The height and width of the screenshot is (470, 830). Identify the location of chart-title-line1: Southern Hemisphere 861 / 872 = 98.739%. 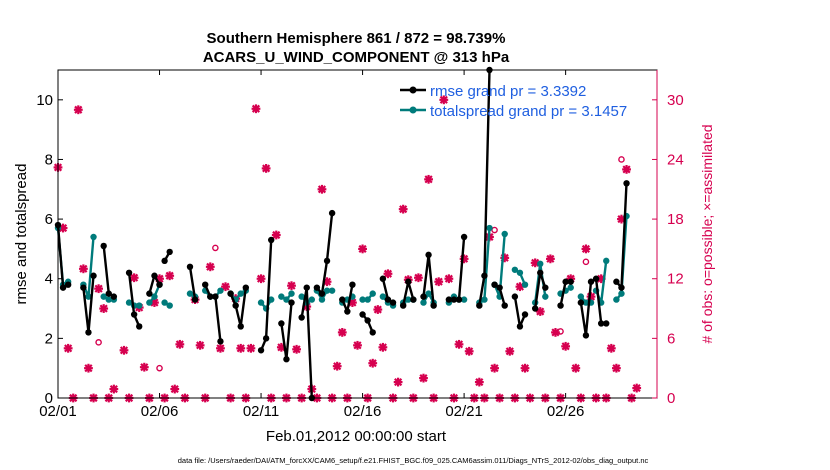
(356, 38).